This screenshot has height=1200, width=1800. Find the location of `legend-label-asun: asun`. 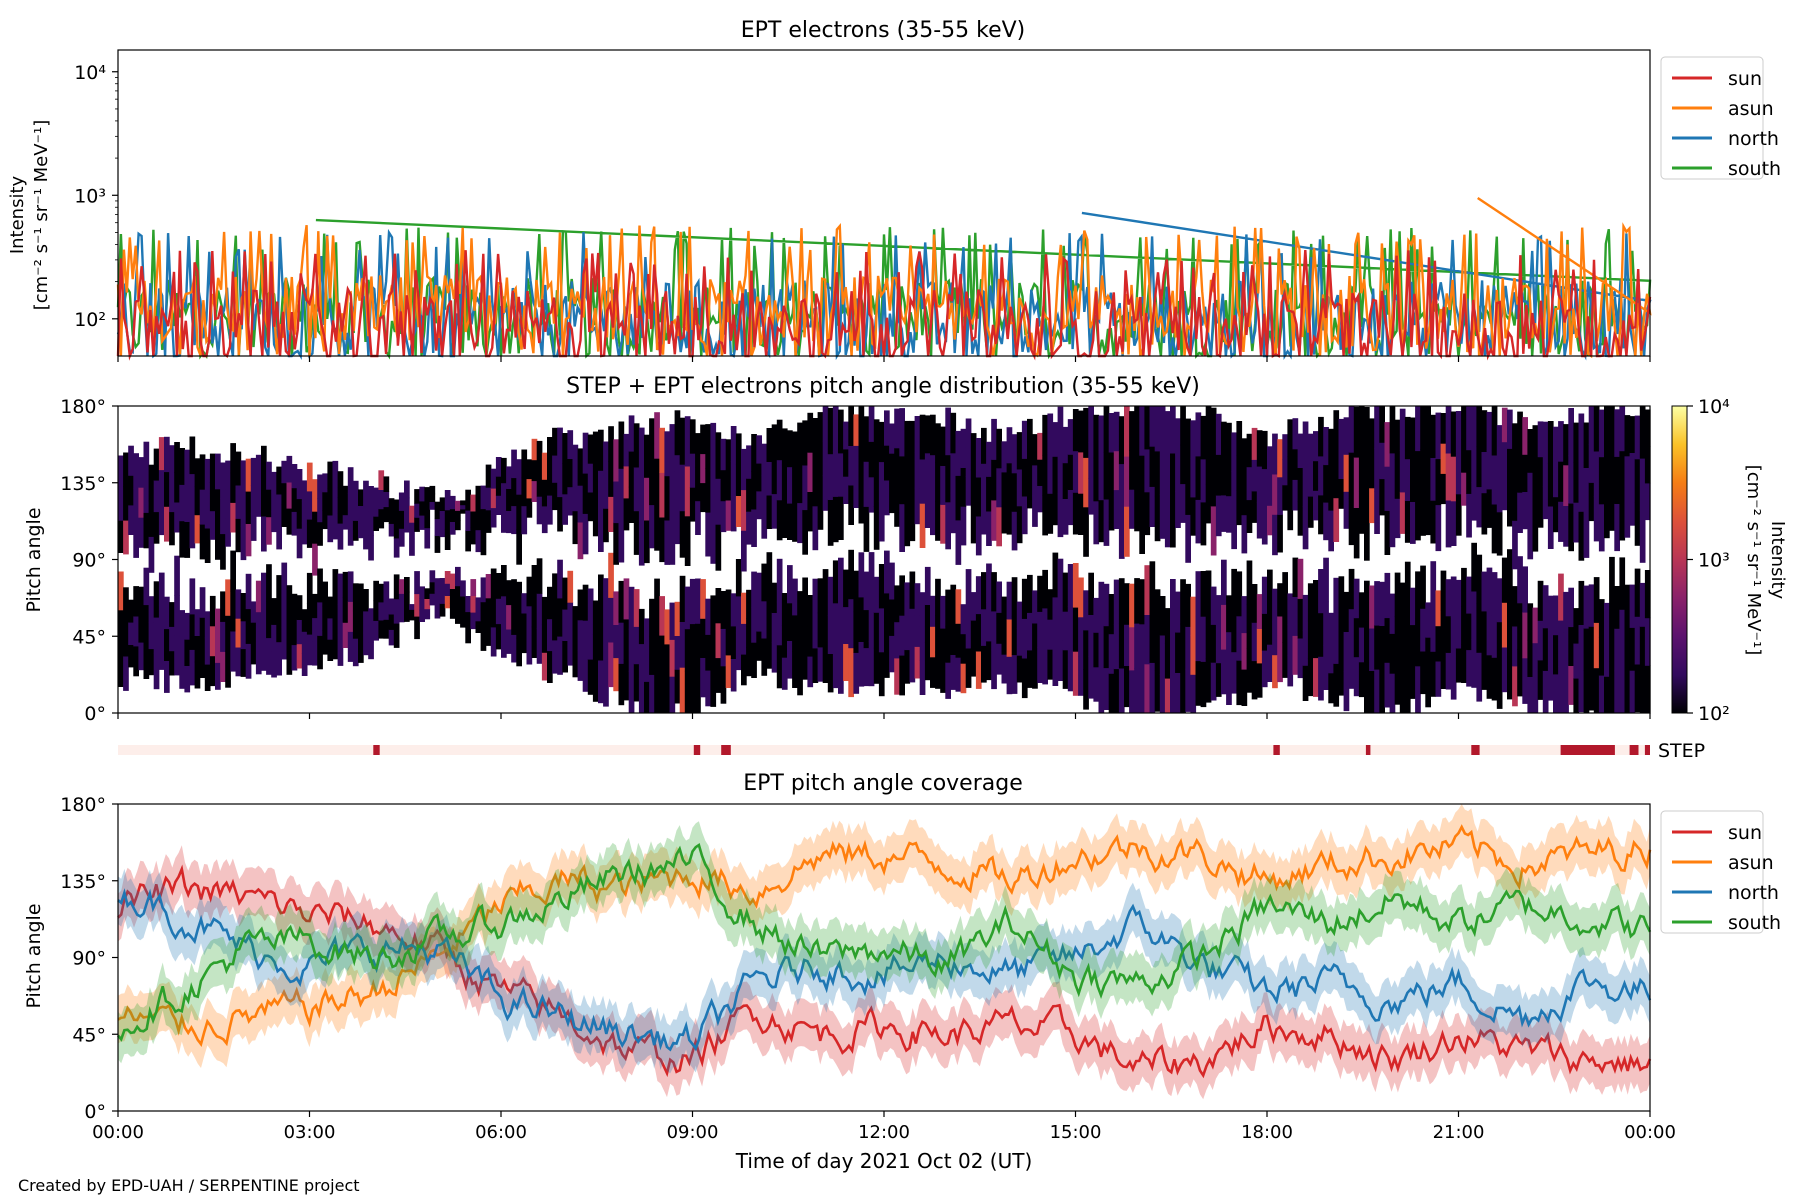

legend-label-asun: asun is located at coordinates (1751, 109).